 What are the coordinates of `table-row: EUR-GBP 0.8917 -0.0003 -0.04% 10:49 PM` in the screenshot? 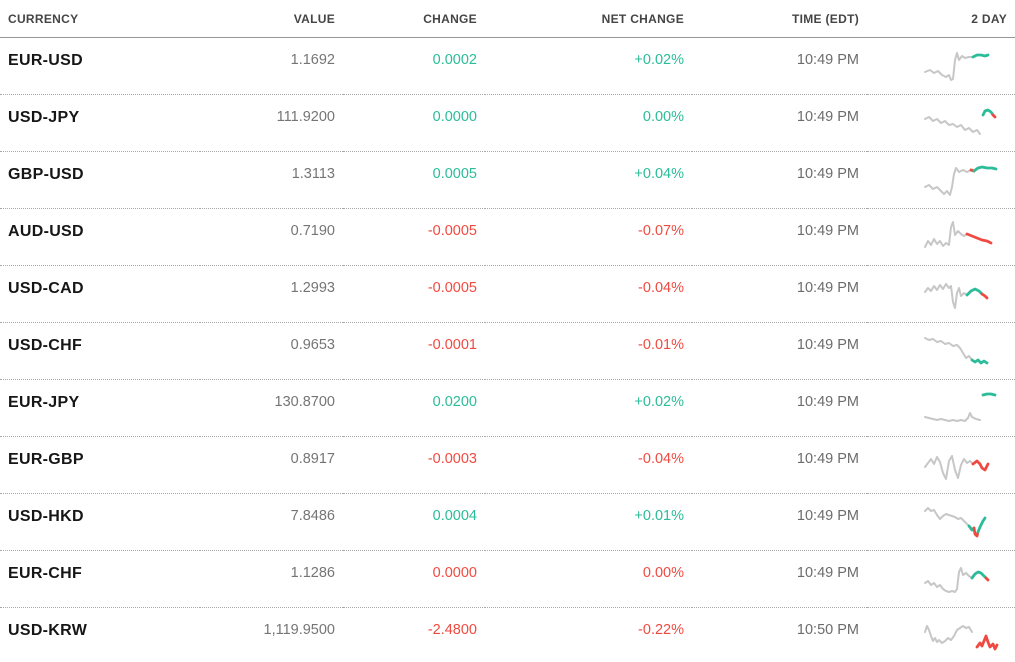 It's located at (507, 465).